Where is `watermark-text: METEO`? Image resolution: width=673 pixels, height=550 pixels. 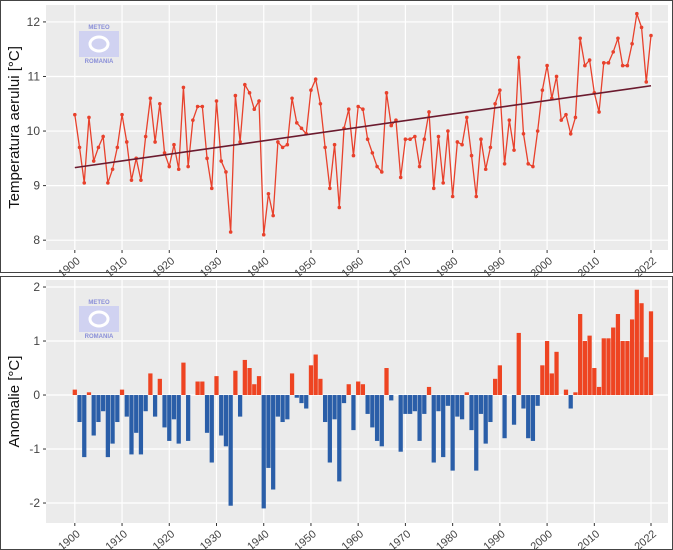 watermark-text: METEO is located at coordinates (99, 28).